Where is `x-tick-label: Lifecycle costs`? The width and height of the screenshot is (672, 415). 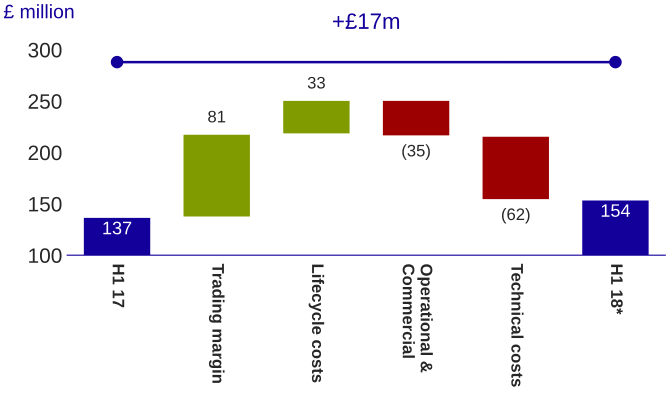
x-tick-label: Lifecycle costs is located at coordinates (316, 323).